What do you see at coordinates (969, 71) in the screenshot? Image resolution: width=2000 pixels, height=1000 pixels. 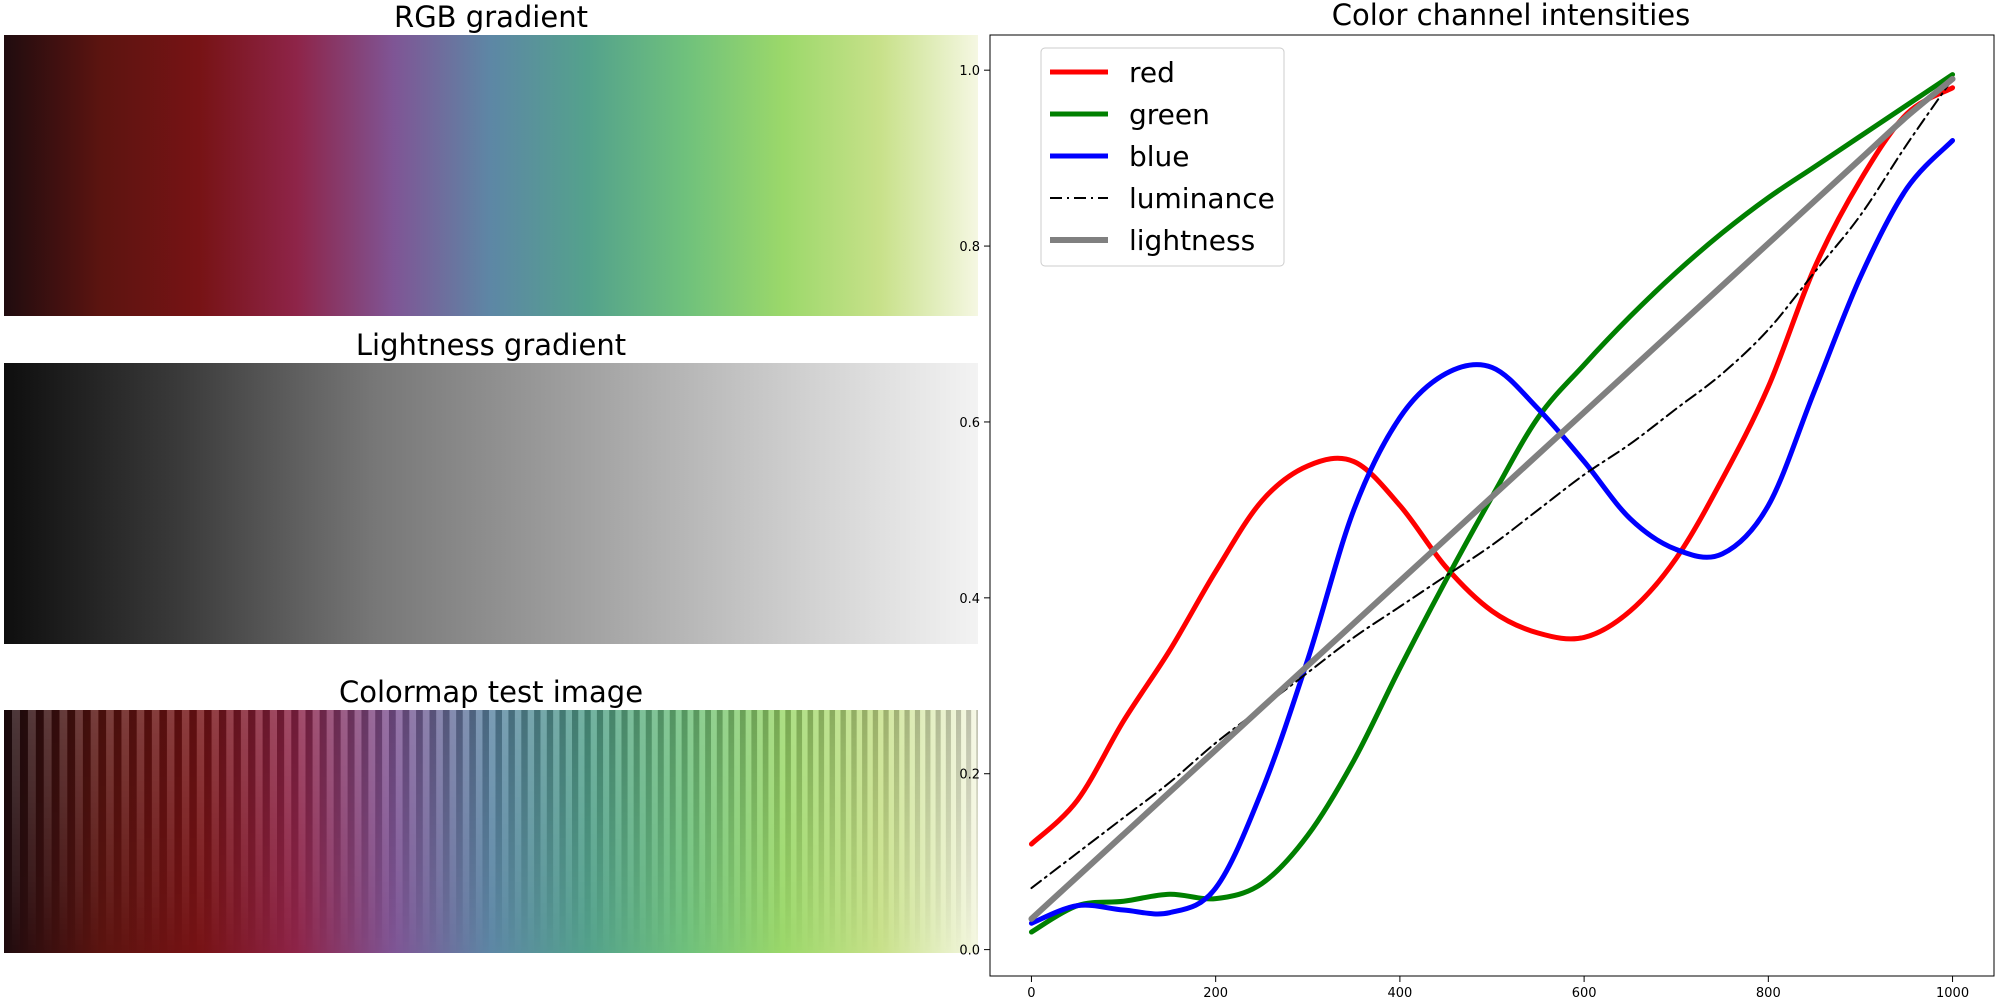 I see `y-tick-label: 1.0` at bounding box center [969, 71].